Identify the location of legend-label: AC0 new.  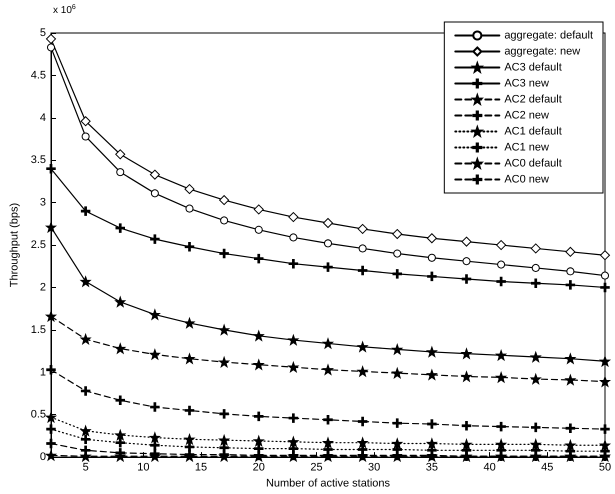
(527, 180).